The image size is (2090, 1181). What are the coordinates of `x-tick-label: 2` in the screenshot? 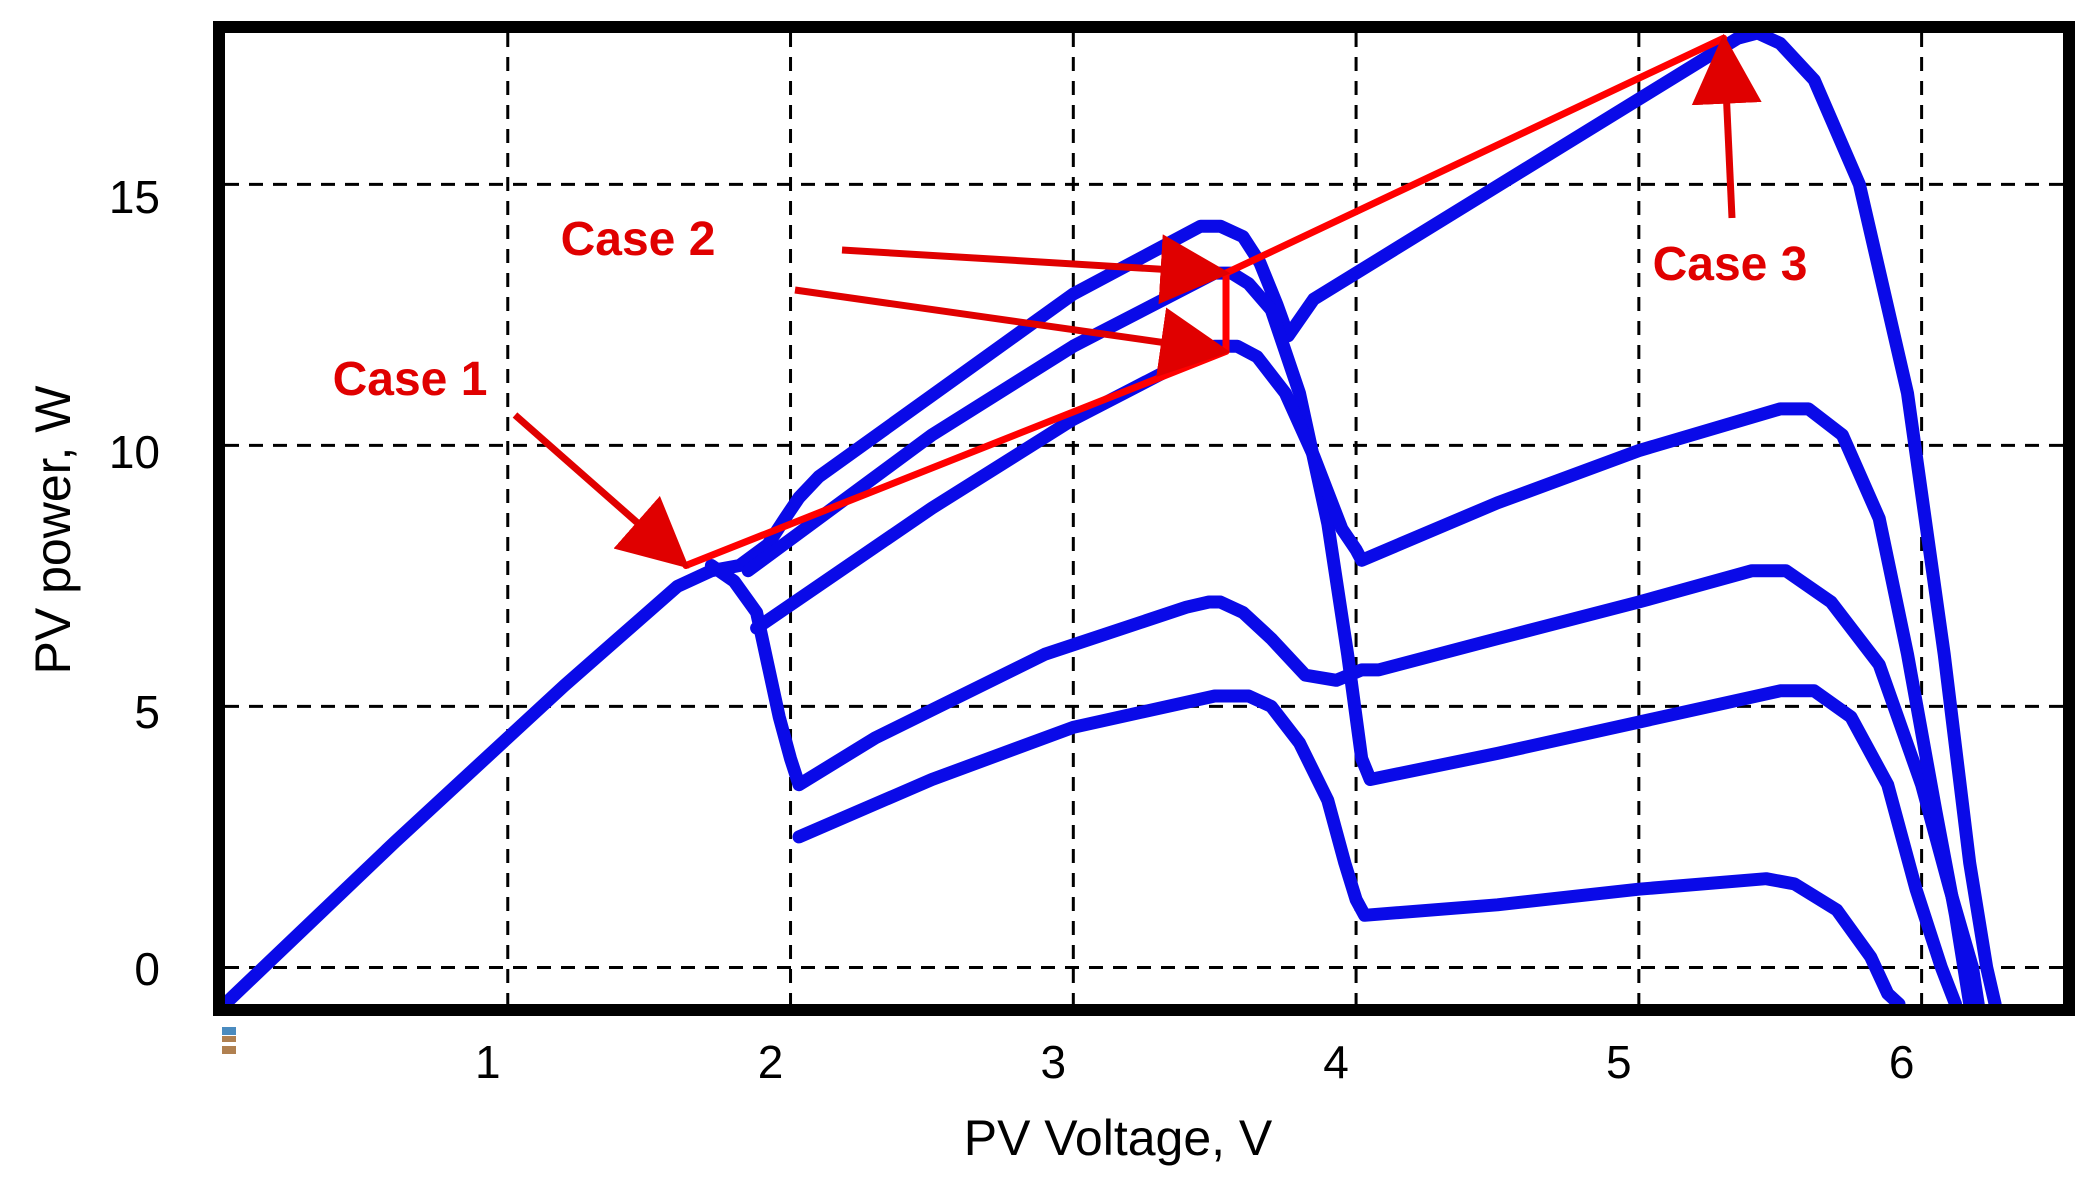 It's located at (771, 1062).